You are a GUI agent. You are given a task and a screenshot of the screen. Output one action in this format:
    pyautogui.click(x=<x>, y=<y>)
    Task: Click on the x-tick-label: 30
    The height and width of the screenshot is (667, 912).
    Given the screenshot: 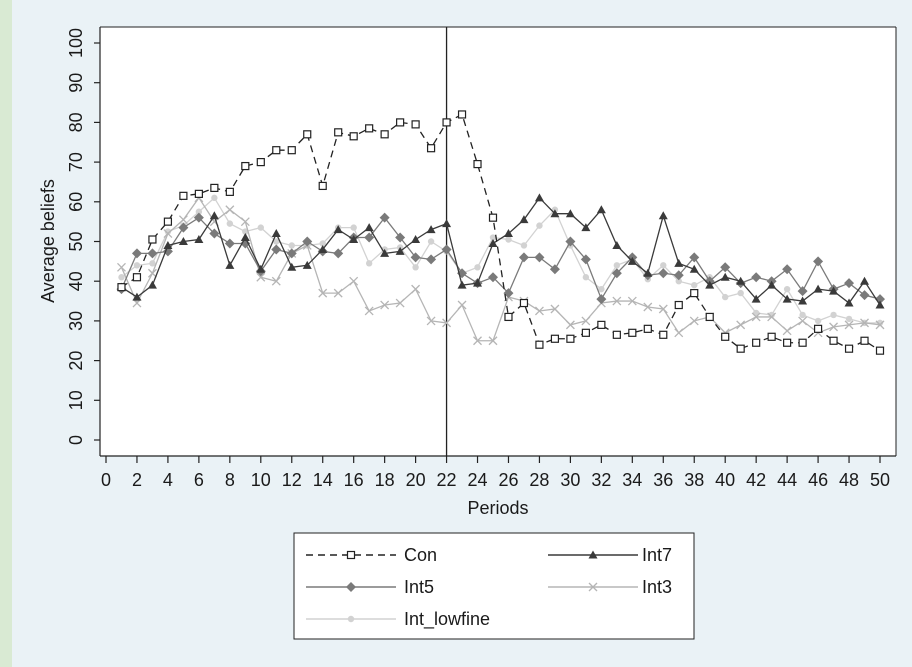 What is the action you would take?
    pyautogui.click(x=570, y=480)
    